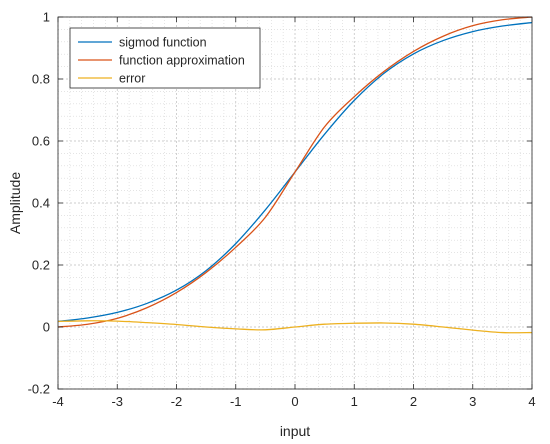 The height and width of the screenshot is (444, 550). I want to click on x-tick-label: -4, so click(58, 401).